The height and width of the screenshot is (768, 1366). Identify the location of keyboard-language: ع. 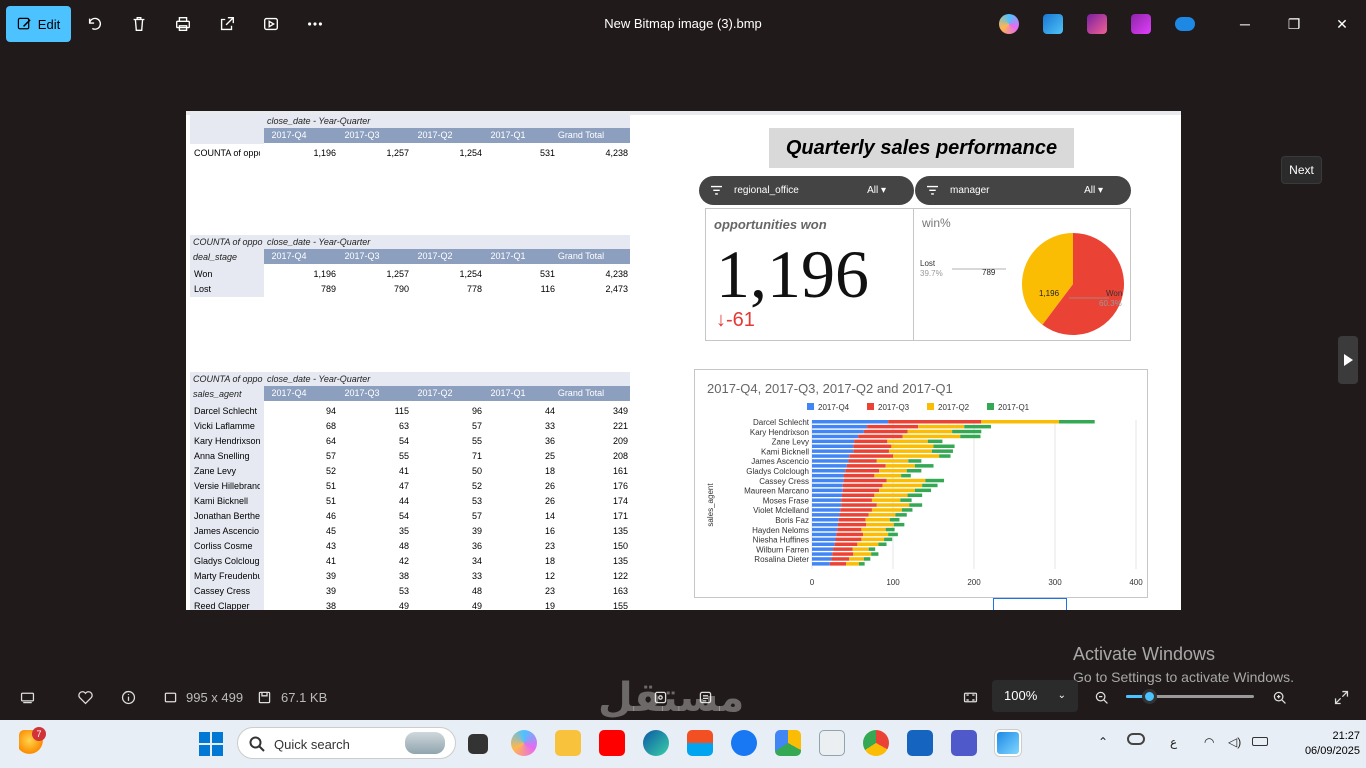
(1174, 742).